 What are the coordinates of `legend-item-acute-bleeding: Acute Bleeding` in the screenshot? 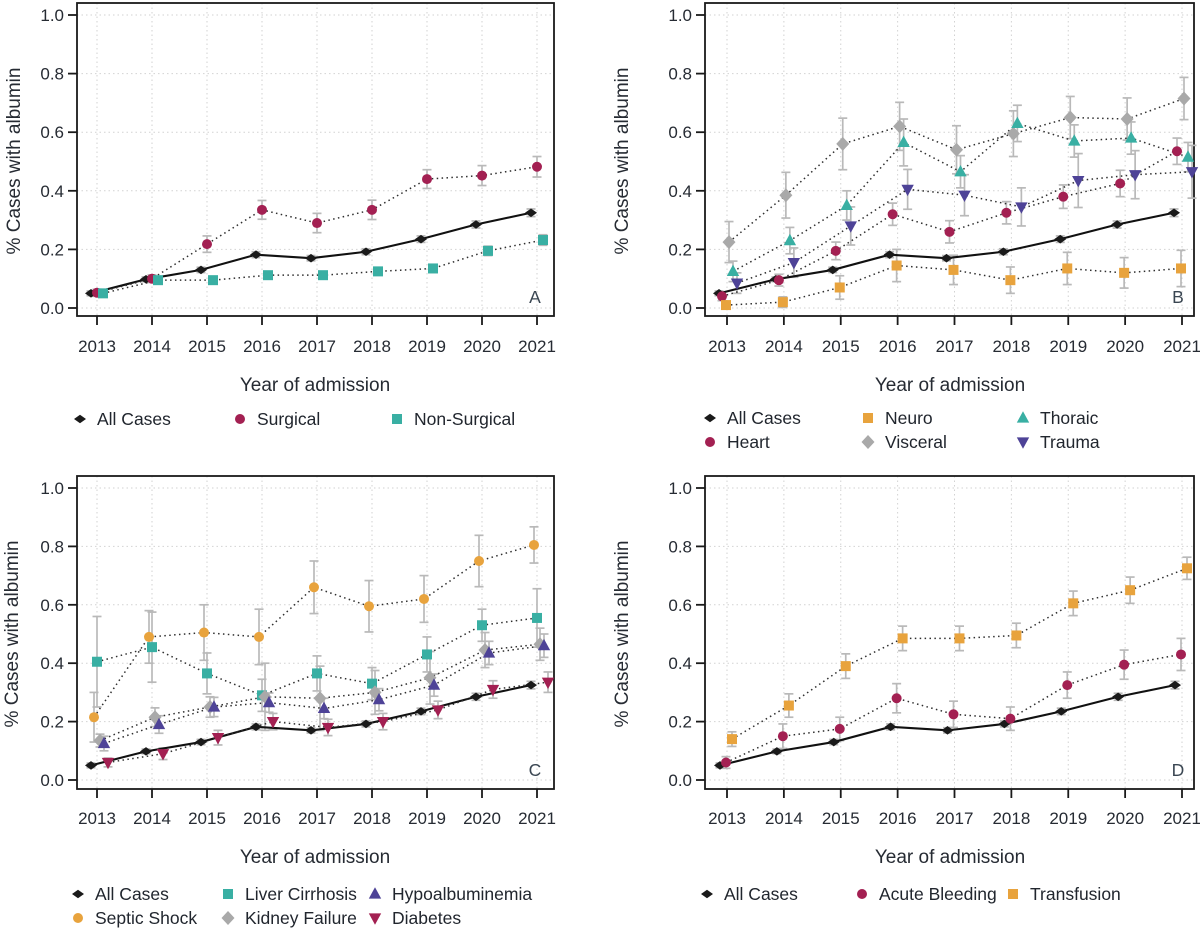 It's located at (927, 894).